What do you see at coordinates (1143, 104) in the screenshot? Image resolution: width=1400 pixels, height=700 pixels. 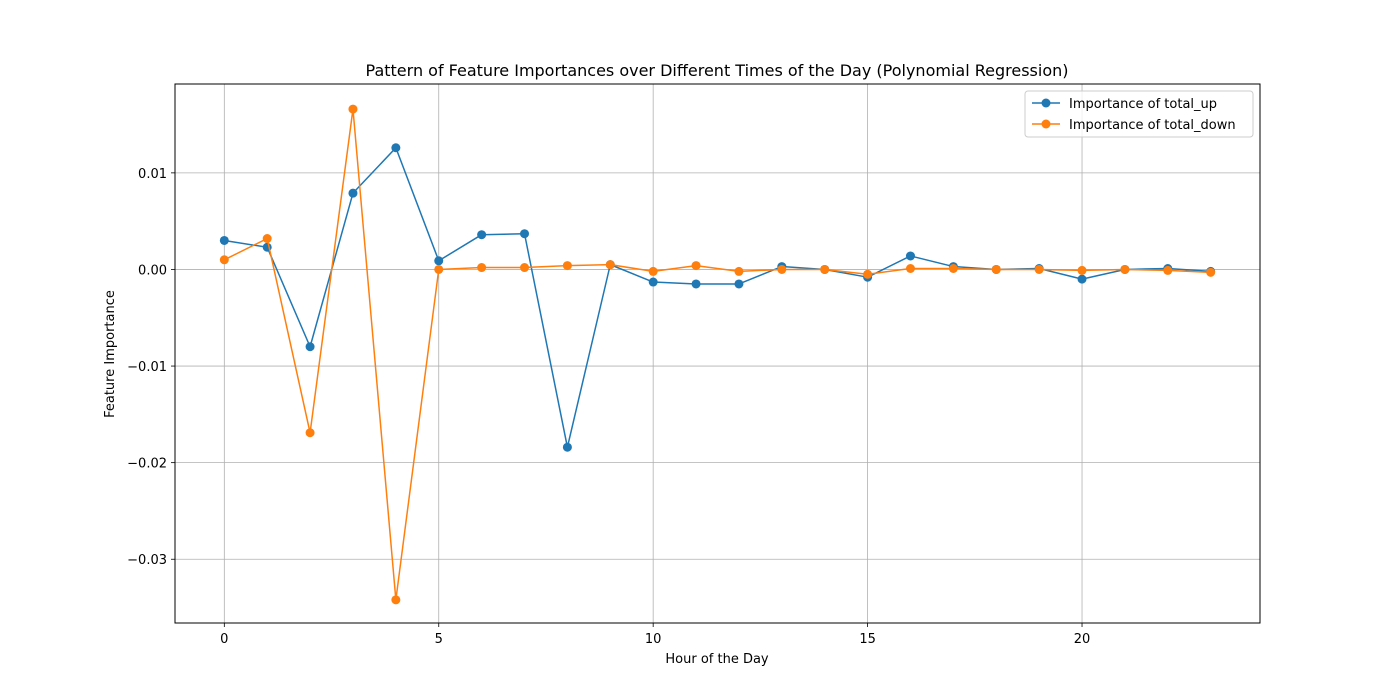 I see `legend-label-total-up: Importance of total_up` at bounding box center [1143, 104].